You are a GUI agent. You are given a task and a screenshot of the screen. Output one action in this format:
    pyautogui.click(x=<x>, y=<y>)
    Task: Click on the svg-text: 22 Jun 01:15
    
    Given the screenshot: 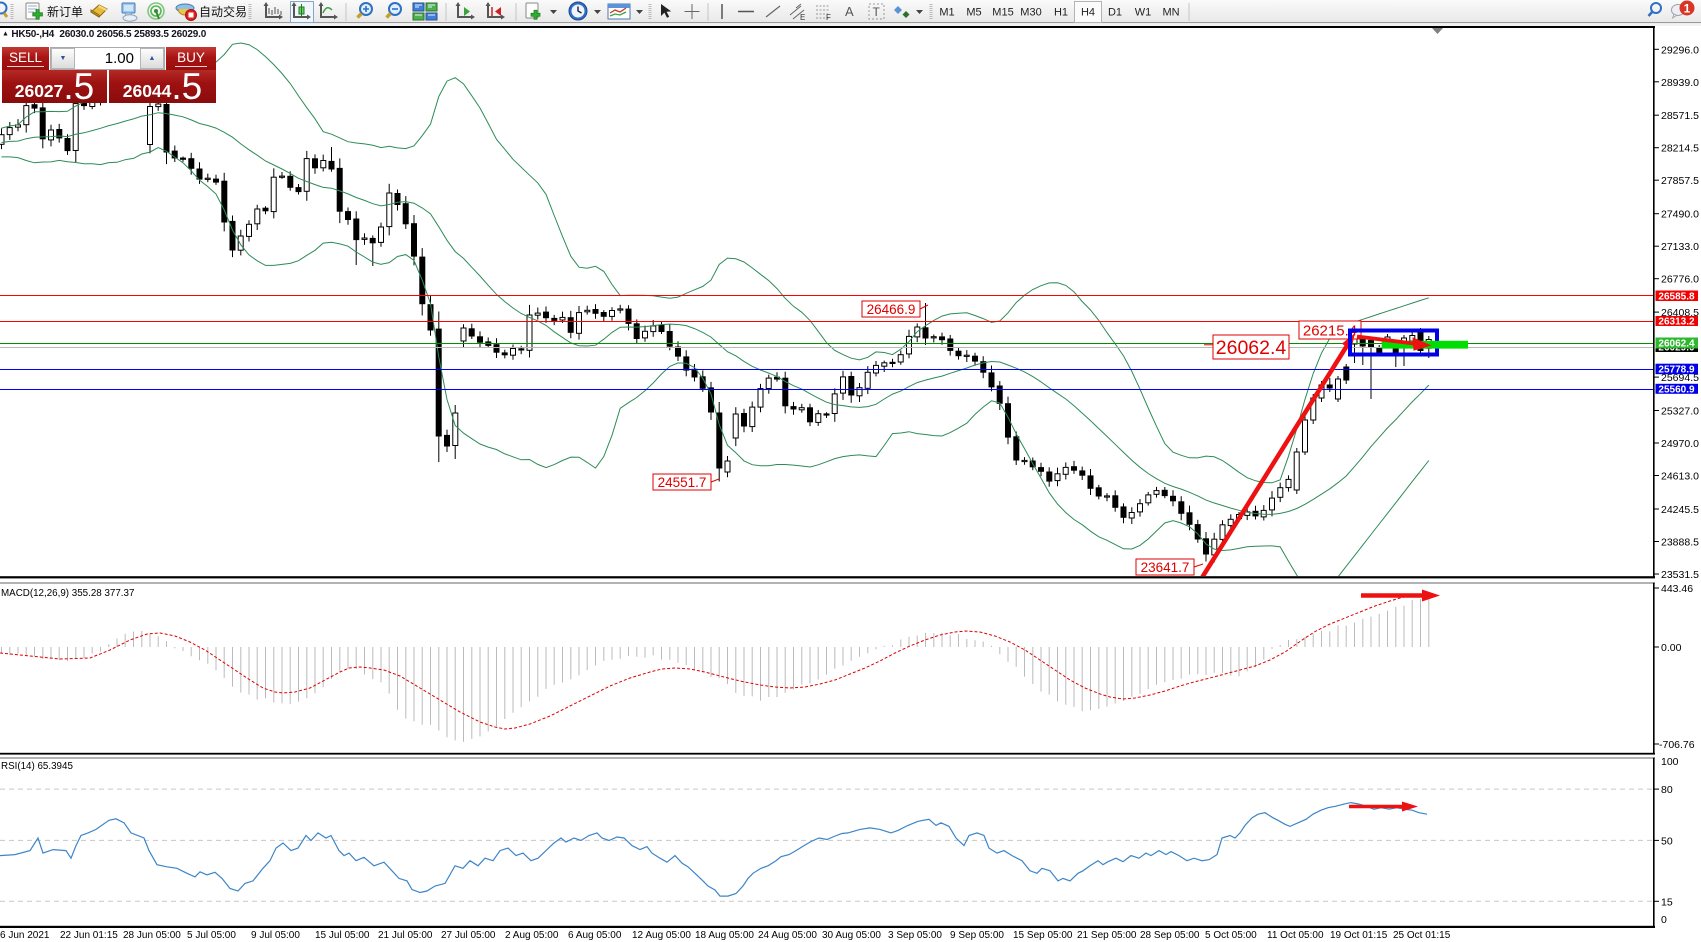 What is the action you would take?
    pyautogui.click(x=89, y=935)
    